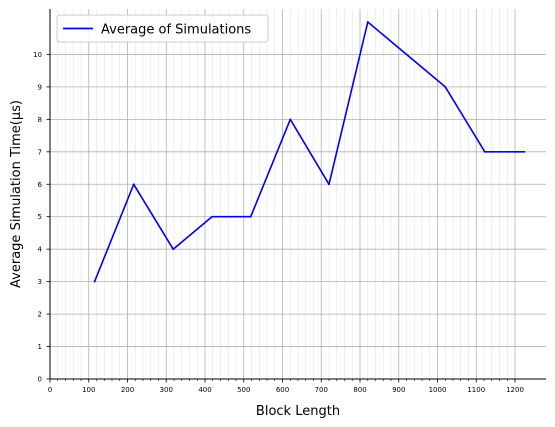 The height and width of the screenshot is (427, 555). What do you see at coordinates (40, 217) in the screenshot?
I see `y-tick-label: 5` at bounding box center [40, 217].